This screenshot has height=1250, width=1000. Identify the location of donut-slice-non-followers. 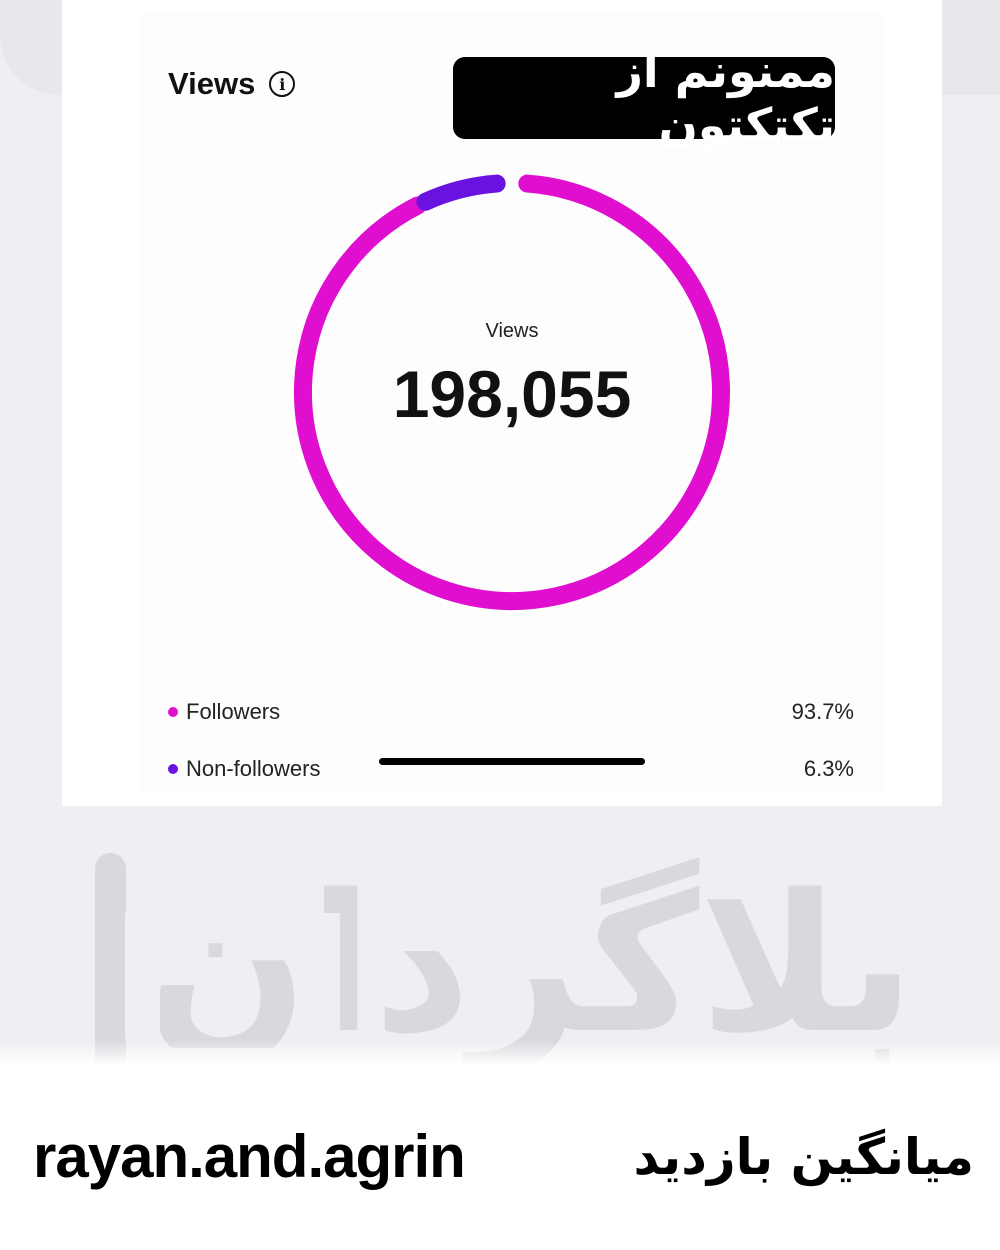
(461, 192).